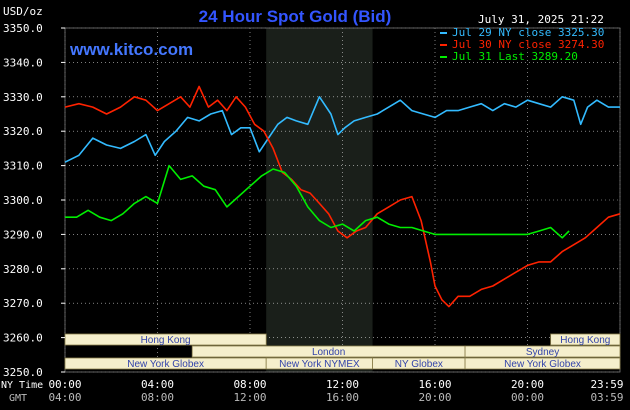 Image resolution: width=630 pixels, height=410 pixels. Describe the element at coordinates (528, 32) in the screenshot. I see `legend-entry: Jul 29 NY close 3325.30` at that location.